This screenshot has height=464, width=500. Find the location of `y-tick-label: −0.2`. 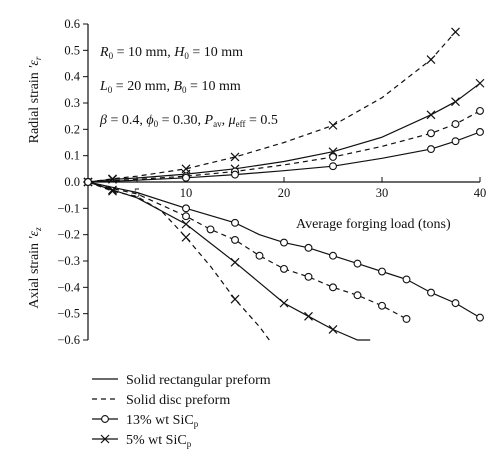

y-tick-label: −0.2 is located at coordinates (68, 235).